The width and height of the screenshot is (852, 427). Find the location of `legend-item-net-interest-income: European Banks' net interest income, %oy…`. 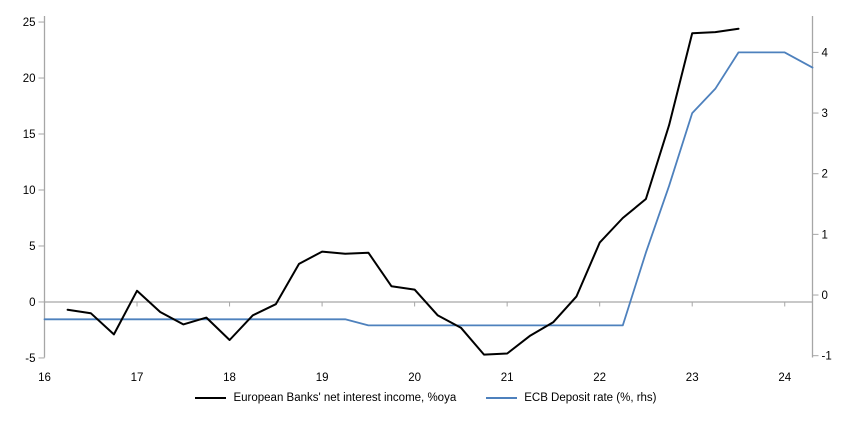

legend-item-net-interest-income: European Banks' net interest income, %oy… is located at coordinates (325, 398).